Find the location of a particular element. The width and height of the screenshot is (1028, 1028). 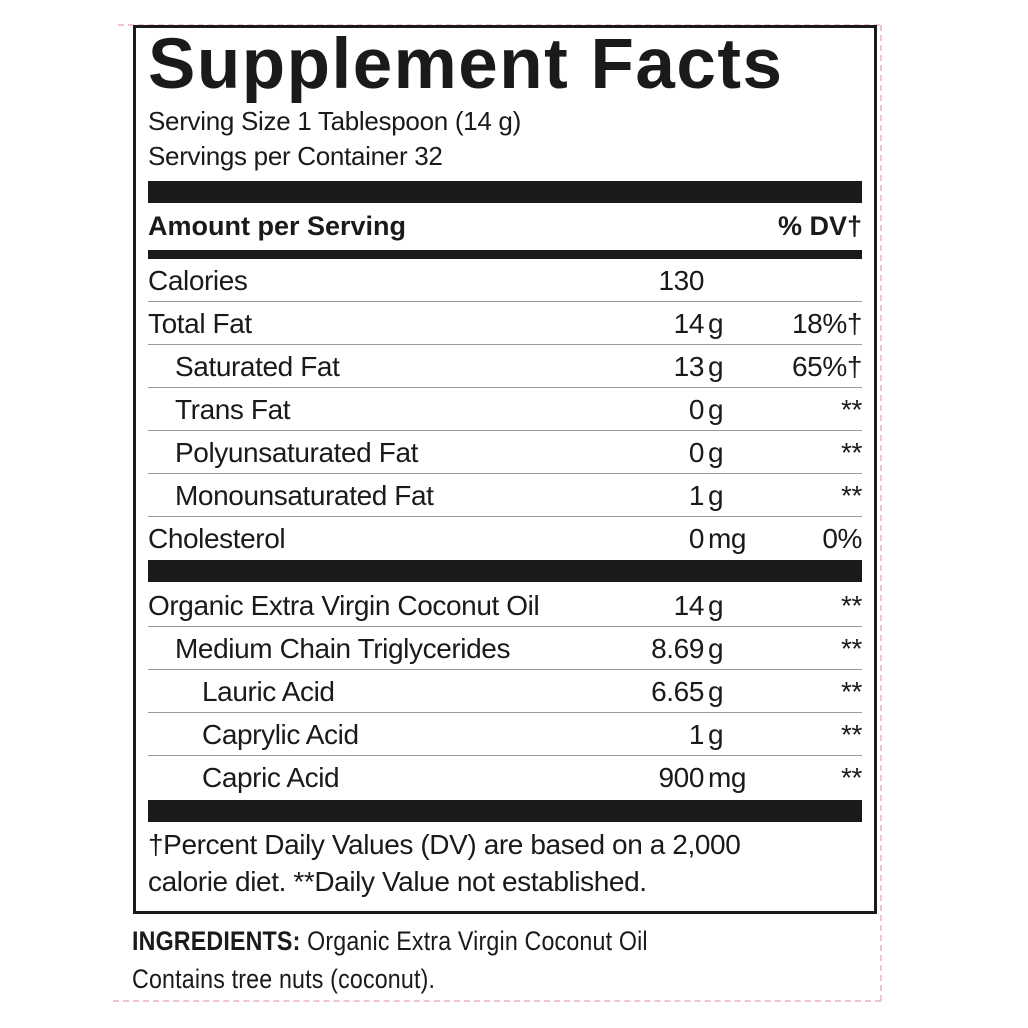

nutrient-name: Saturated Fat is located at coordinates (257, 366).